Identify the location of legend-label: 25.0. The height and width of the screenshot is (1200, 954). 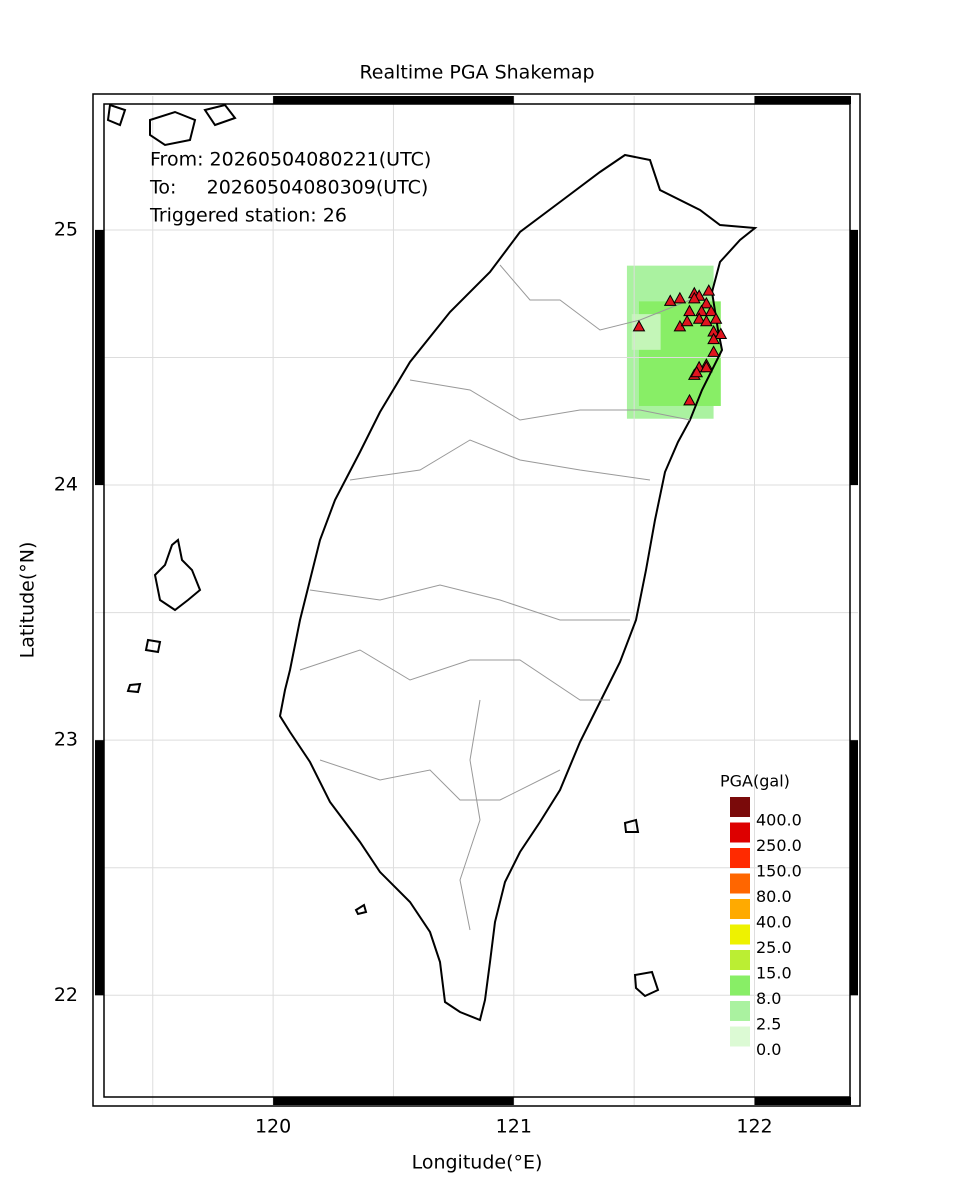
(774, 947).